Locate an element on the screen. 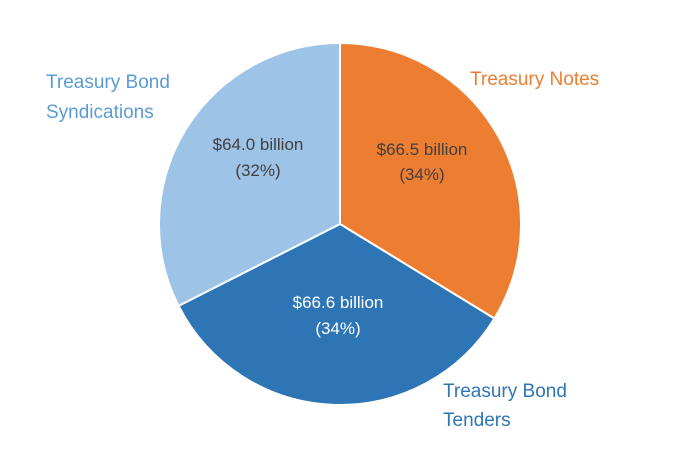  data-label-percent-treasury-bond-syndications: (32%) is located at coordinates (257, 170).